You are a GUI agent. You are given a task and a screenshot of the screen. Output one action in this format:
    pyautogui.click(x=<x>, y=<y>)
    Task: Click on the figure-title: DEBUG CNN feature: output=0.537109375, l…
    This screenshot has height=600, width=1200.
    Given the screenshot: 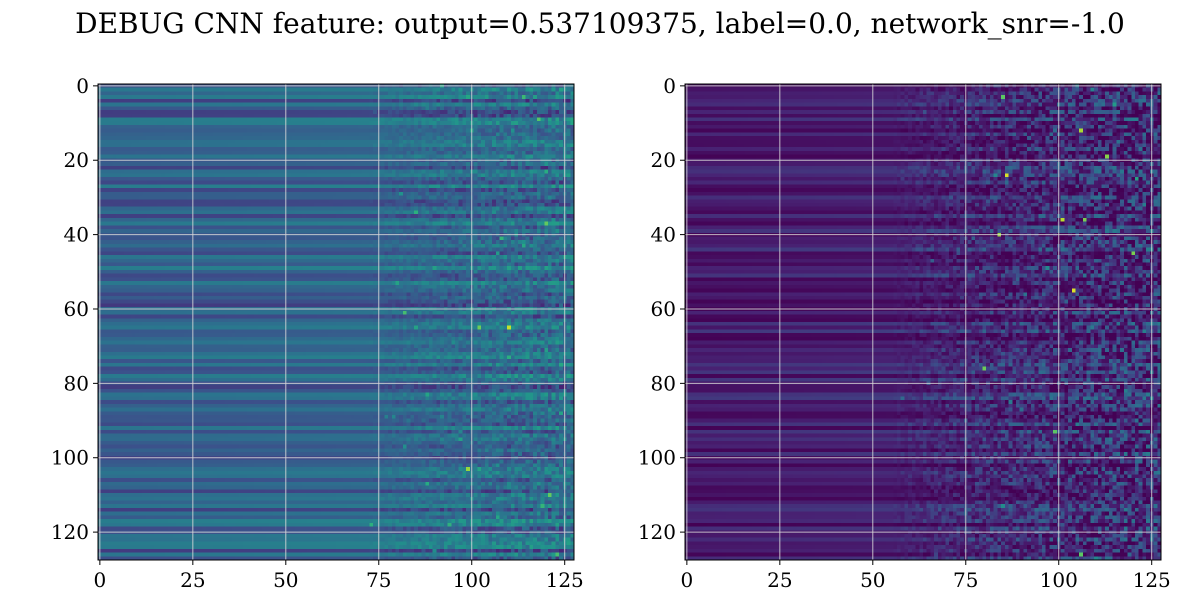 What is the action you would take?
    pyautogui.click(x=600, y=23)
    